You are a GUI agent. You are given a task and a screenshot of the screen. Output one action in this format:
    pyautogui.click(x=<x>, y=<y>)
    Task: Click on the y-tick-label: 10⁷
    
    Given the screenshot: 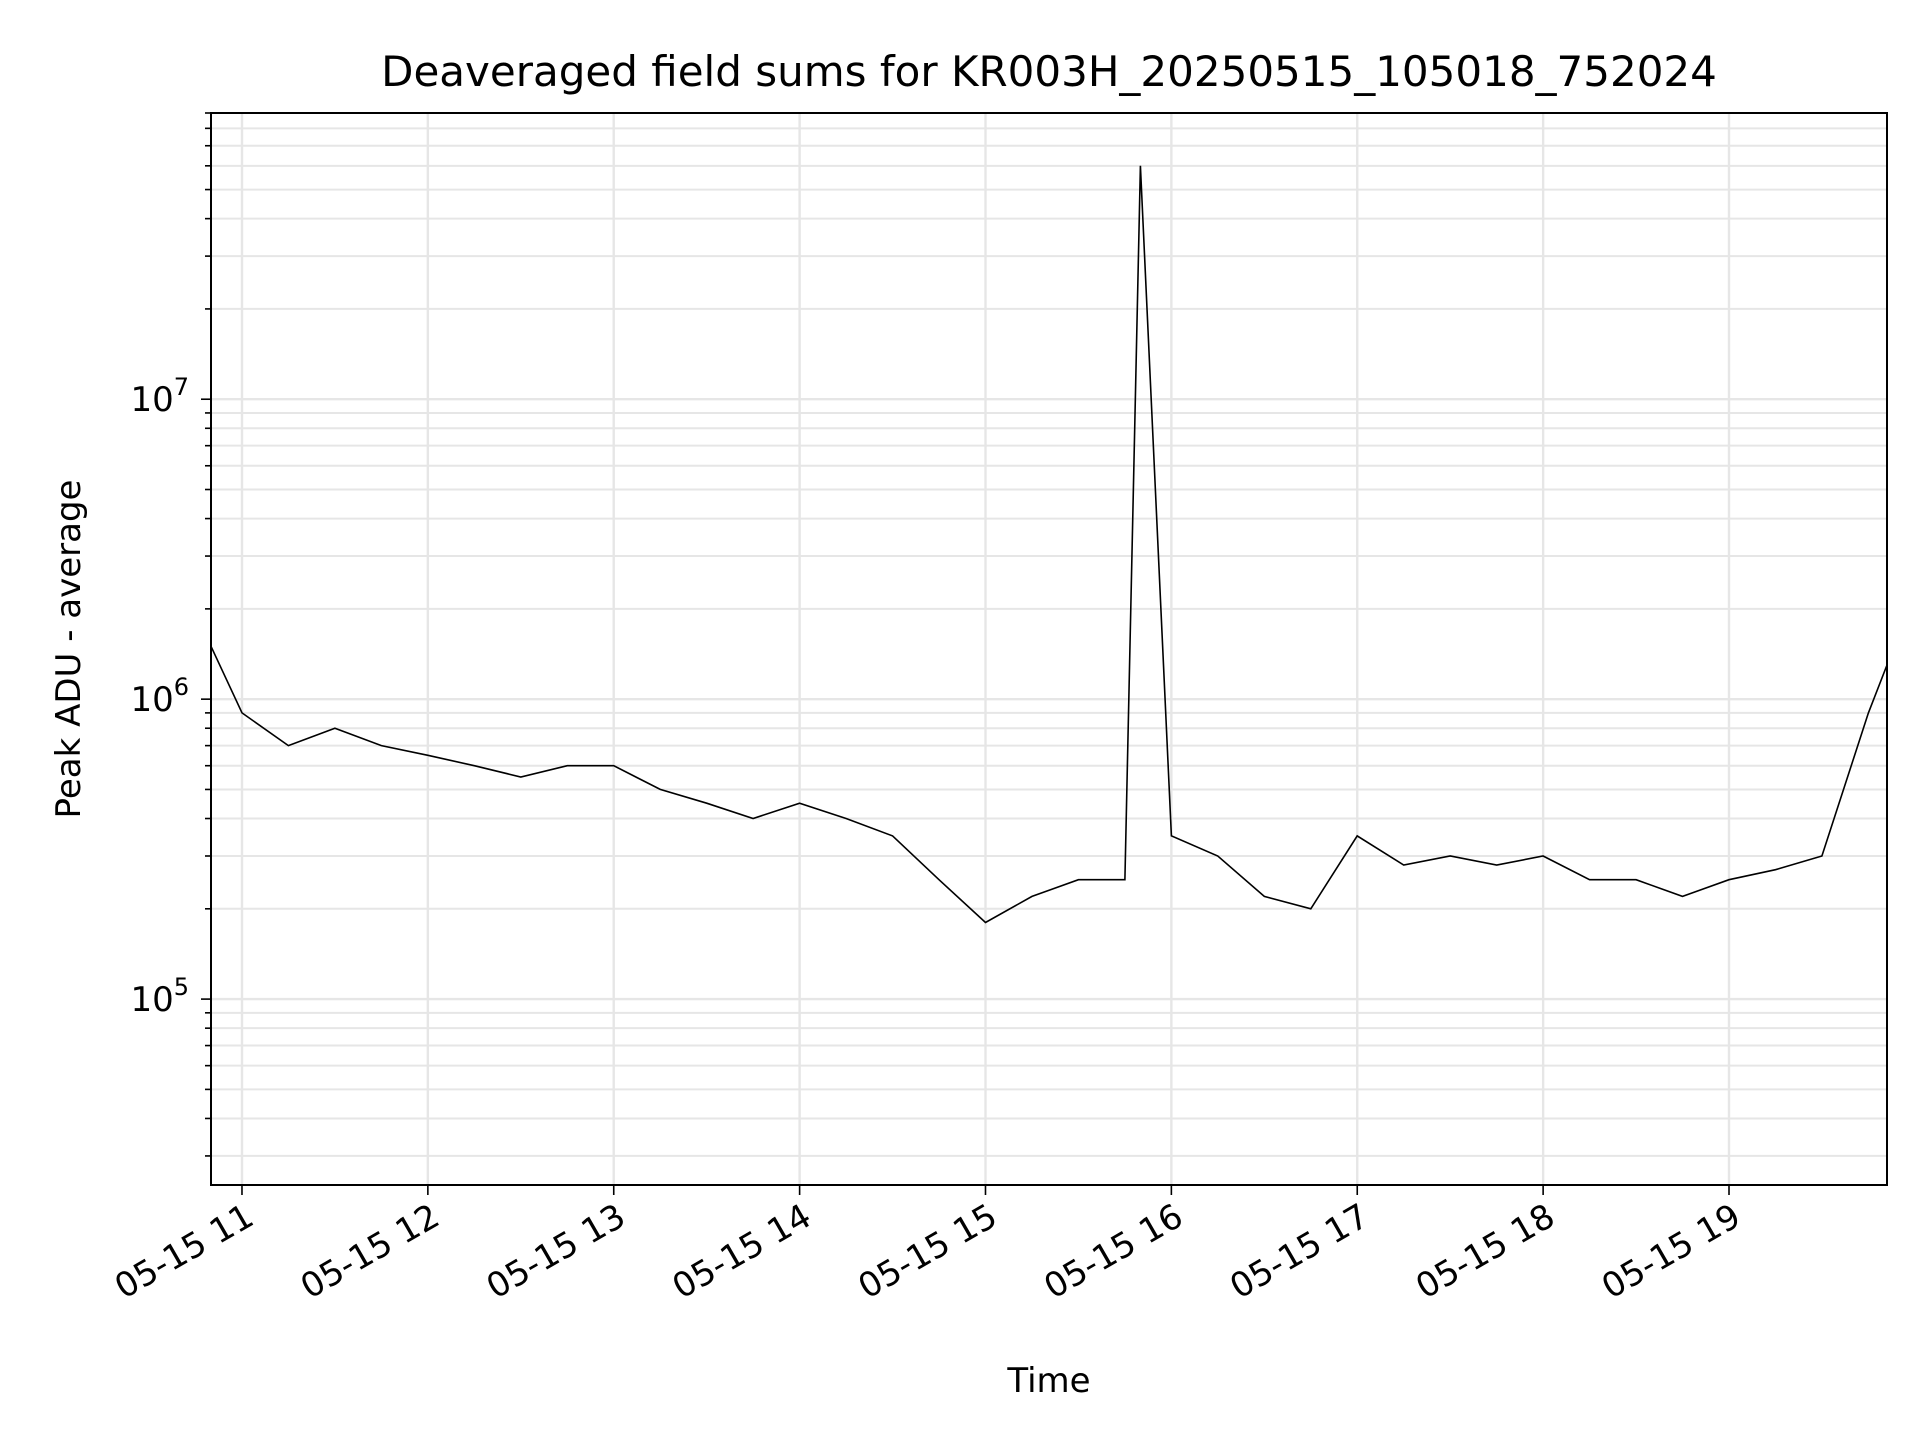 What is the action you would take?
    pyautogui.click(x=159, y=396)
    